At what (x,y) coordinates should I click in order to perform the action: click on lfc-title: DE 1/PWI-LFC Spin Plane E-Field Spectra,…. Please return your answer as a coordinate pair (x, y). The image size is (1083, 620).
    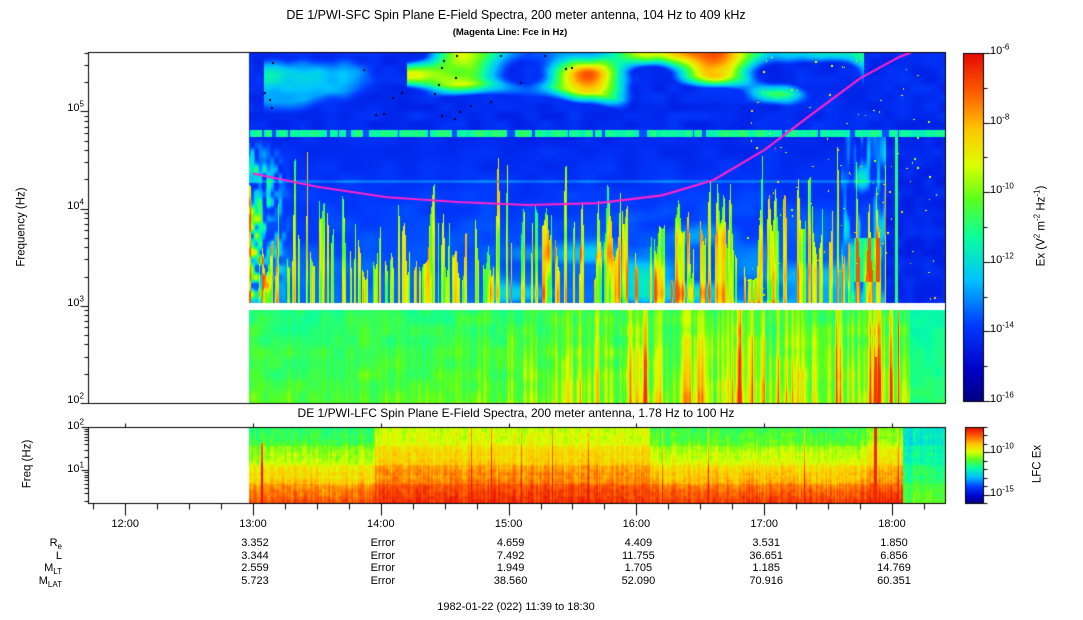
    Looking at the image, I should click on (516, 413).